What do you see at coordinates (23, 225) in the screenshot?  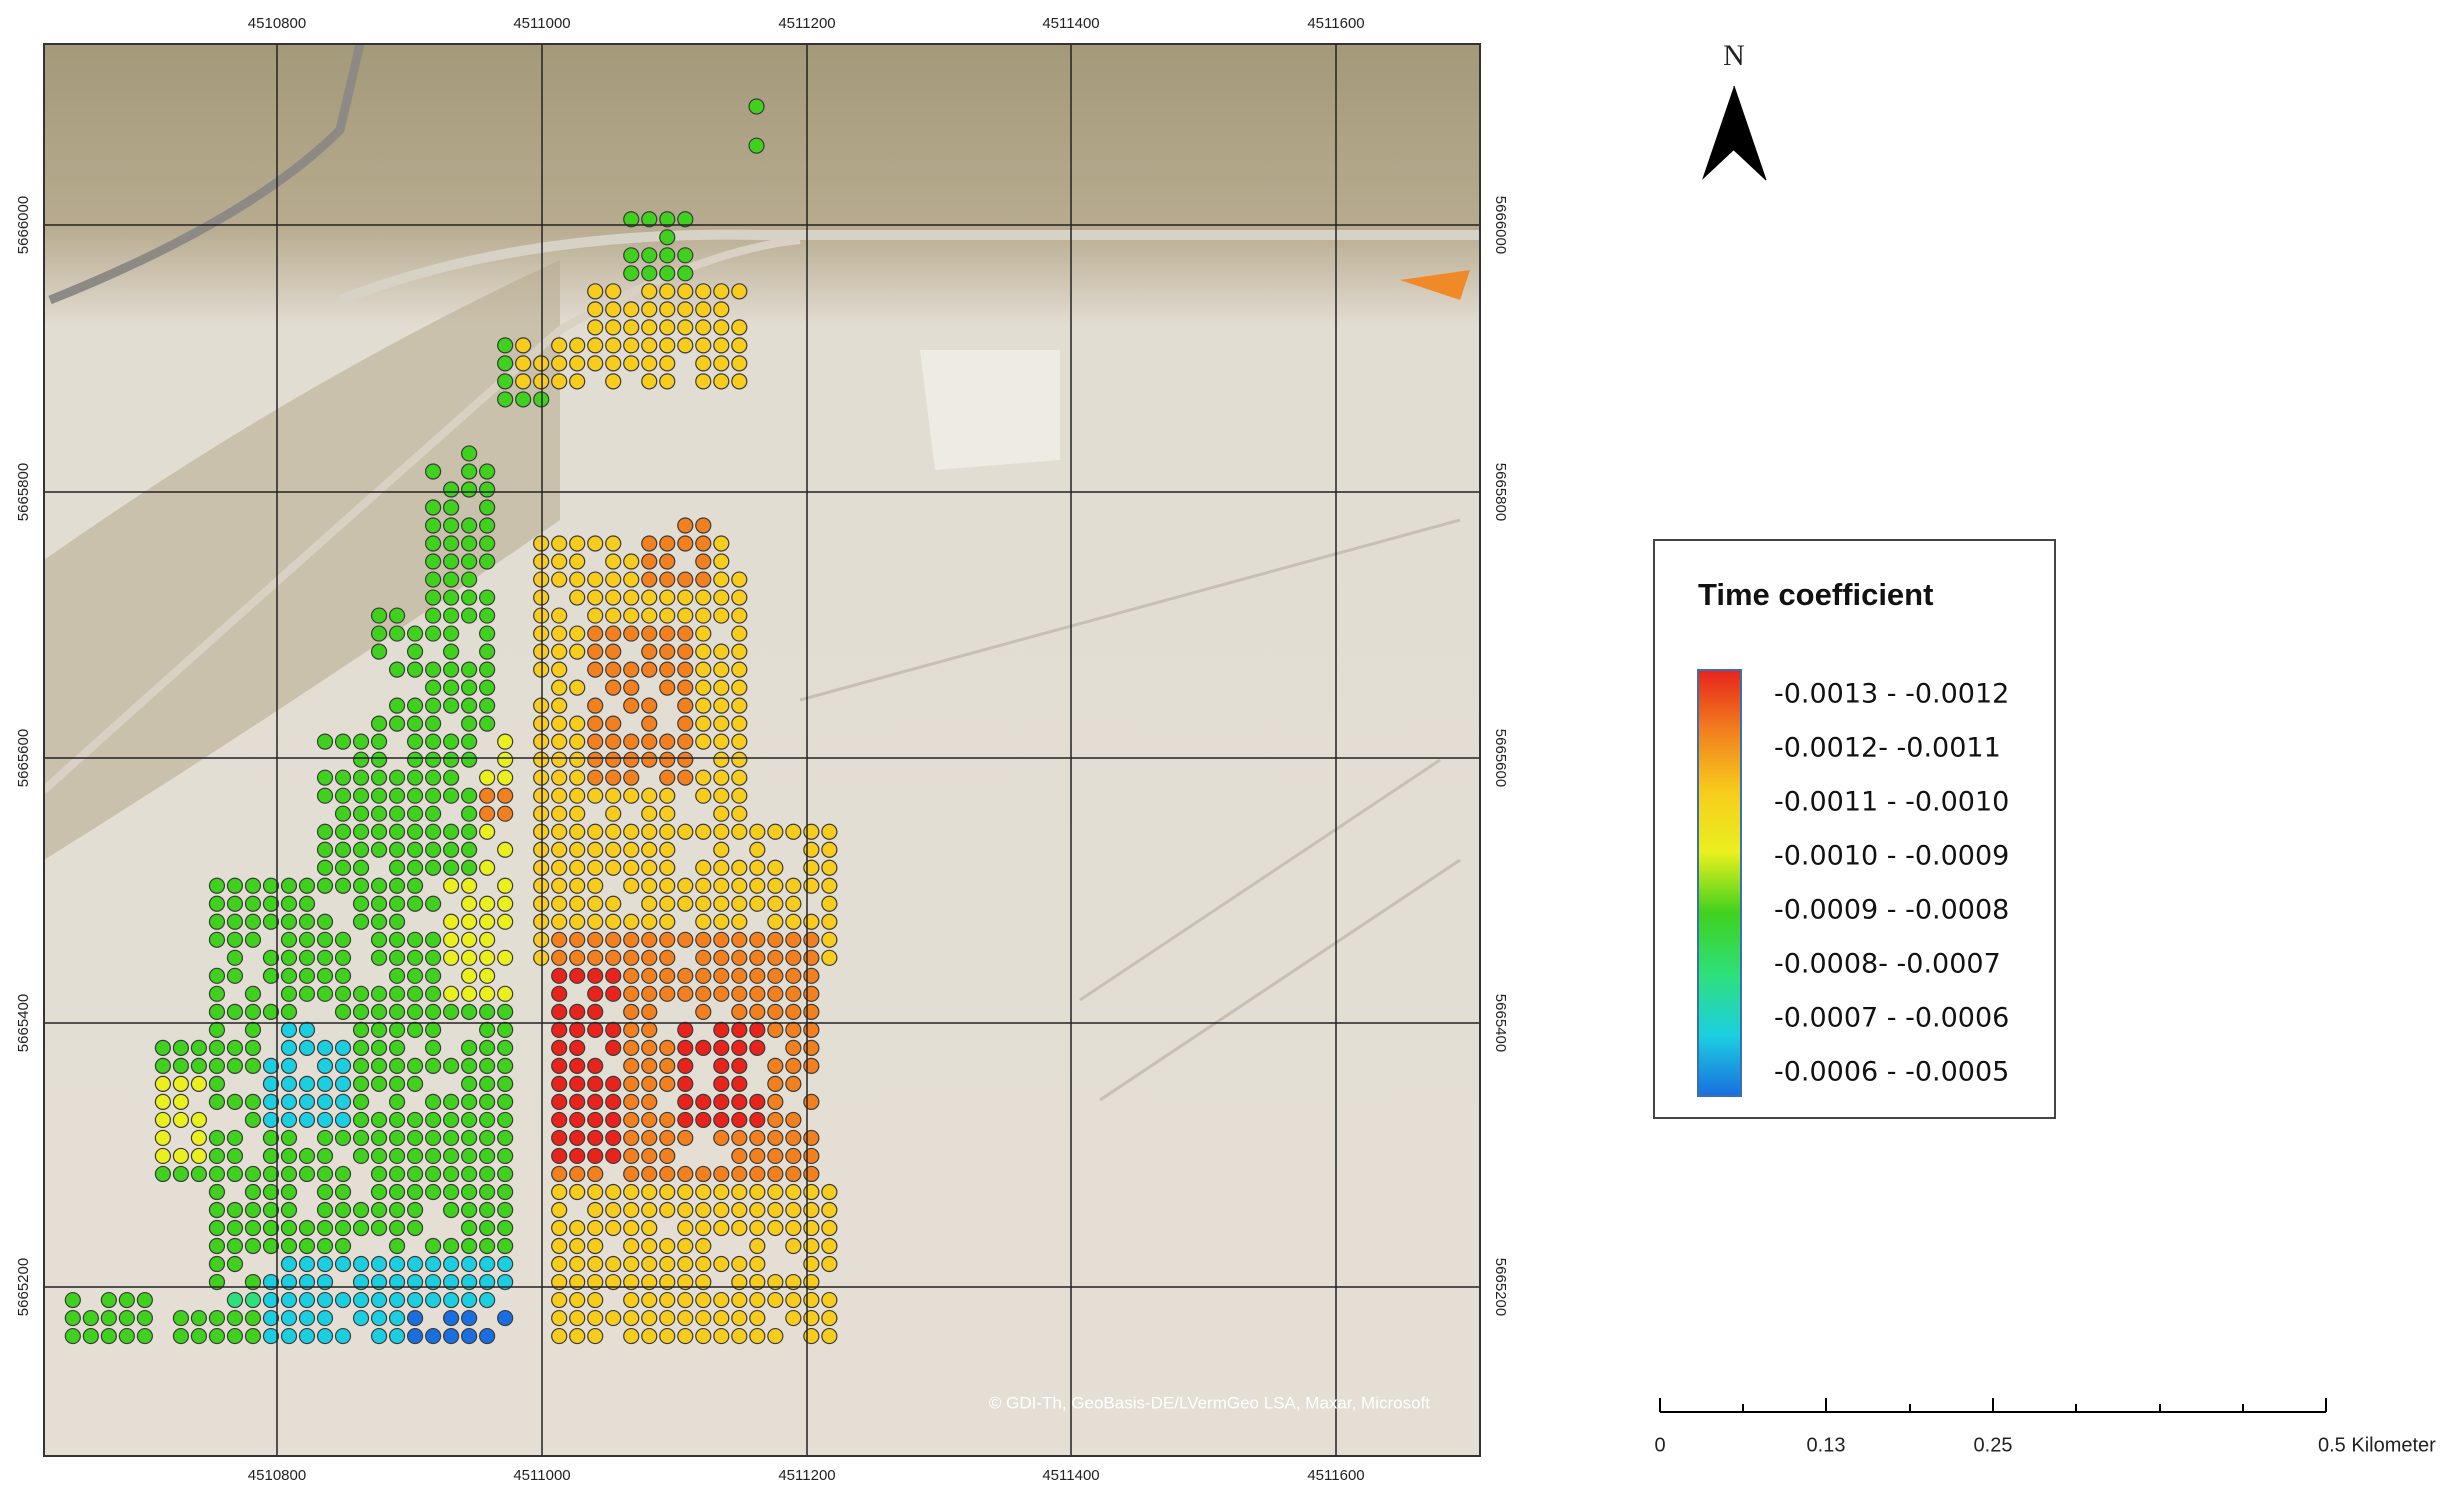 I see `y-grid-label: 5666000` at bounding box center [23, 225].